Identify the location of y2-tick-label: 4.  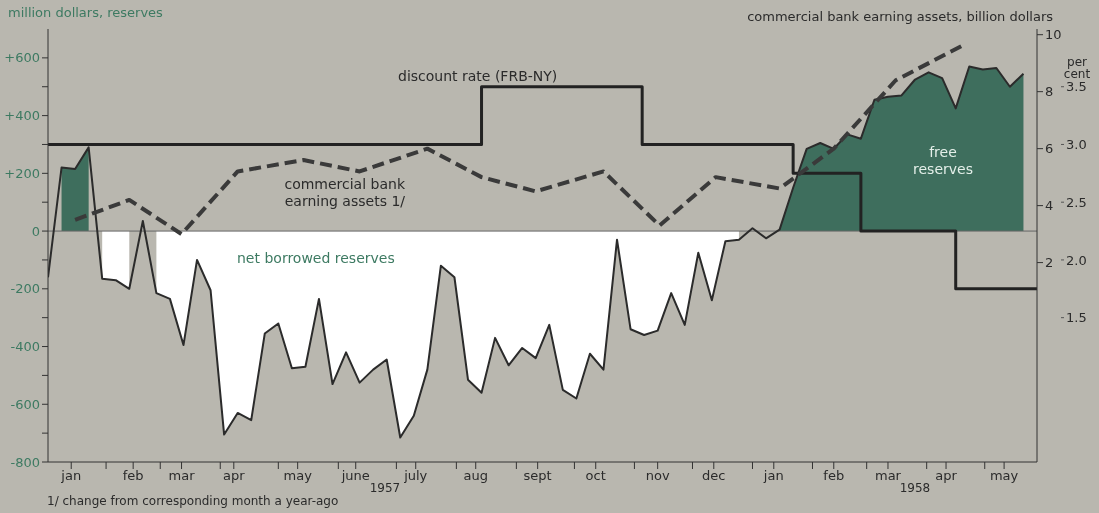
(1049, 206).